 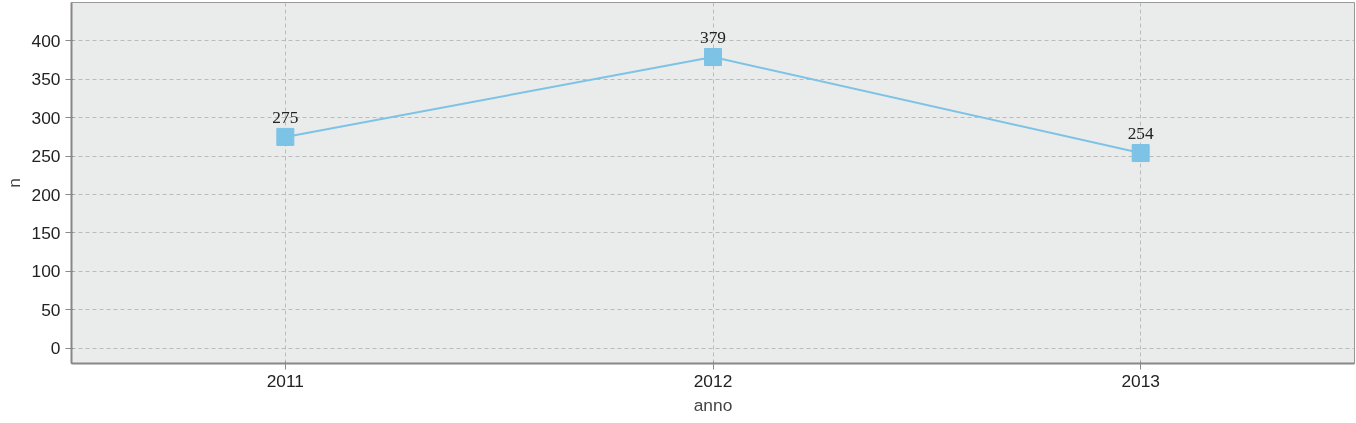 I want to click on data-label: 275, so click(x=285, y=117).